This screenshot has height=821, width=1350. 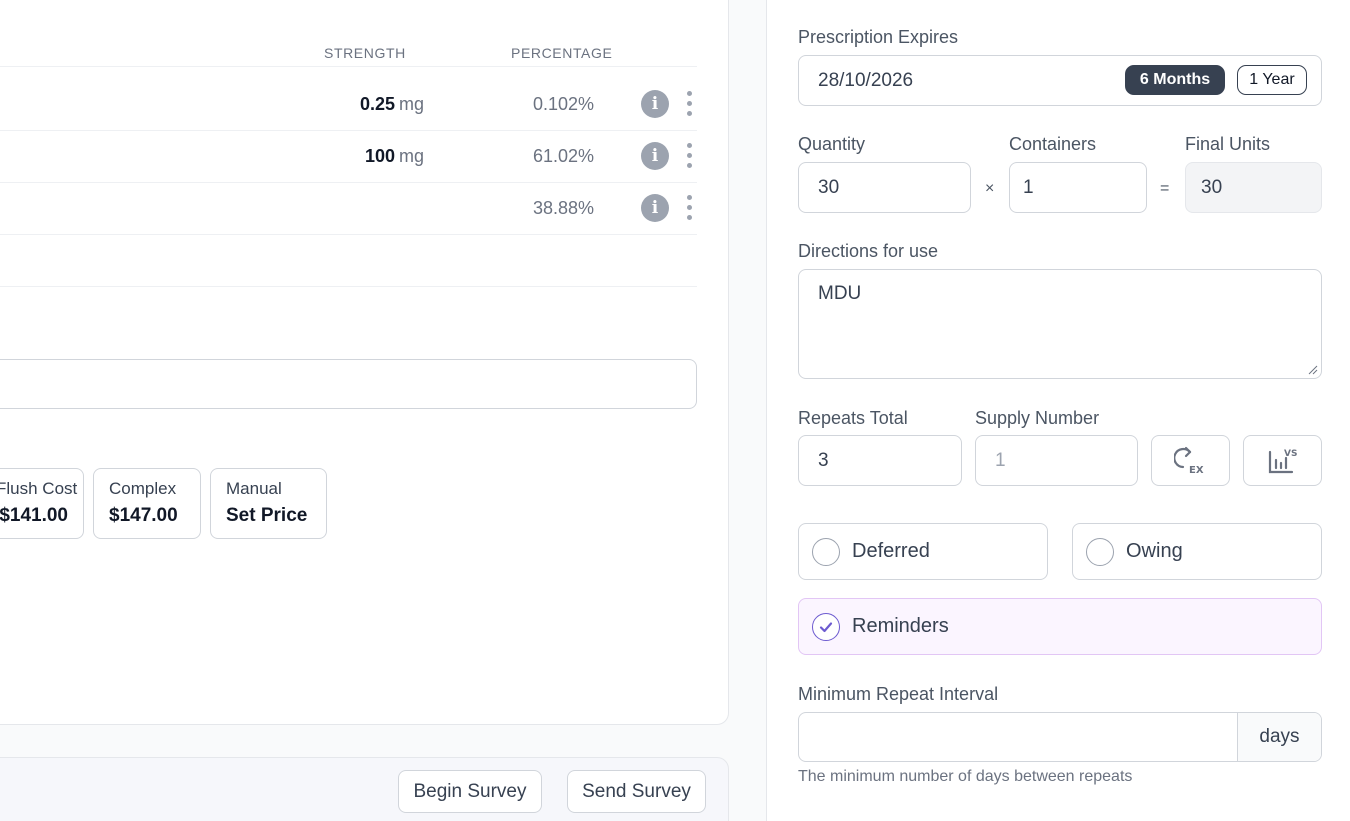 I want to click on deferred-option: Deferred, so click(x=923, y=551).